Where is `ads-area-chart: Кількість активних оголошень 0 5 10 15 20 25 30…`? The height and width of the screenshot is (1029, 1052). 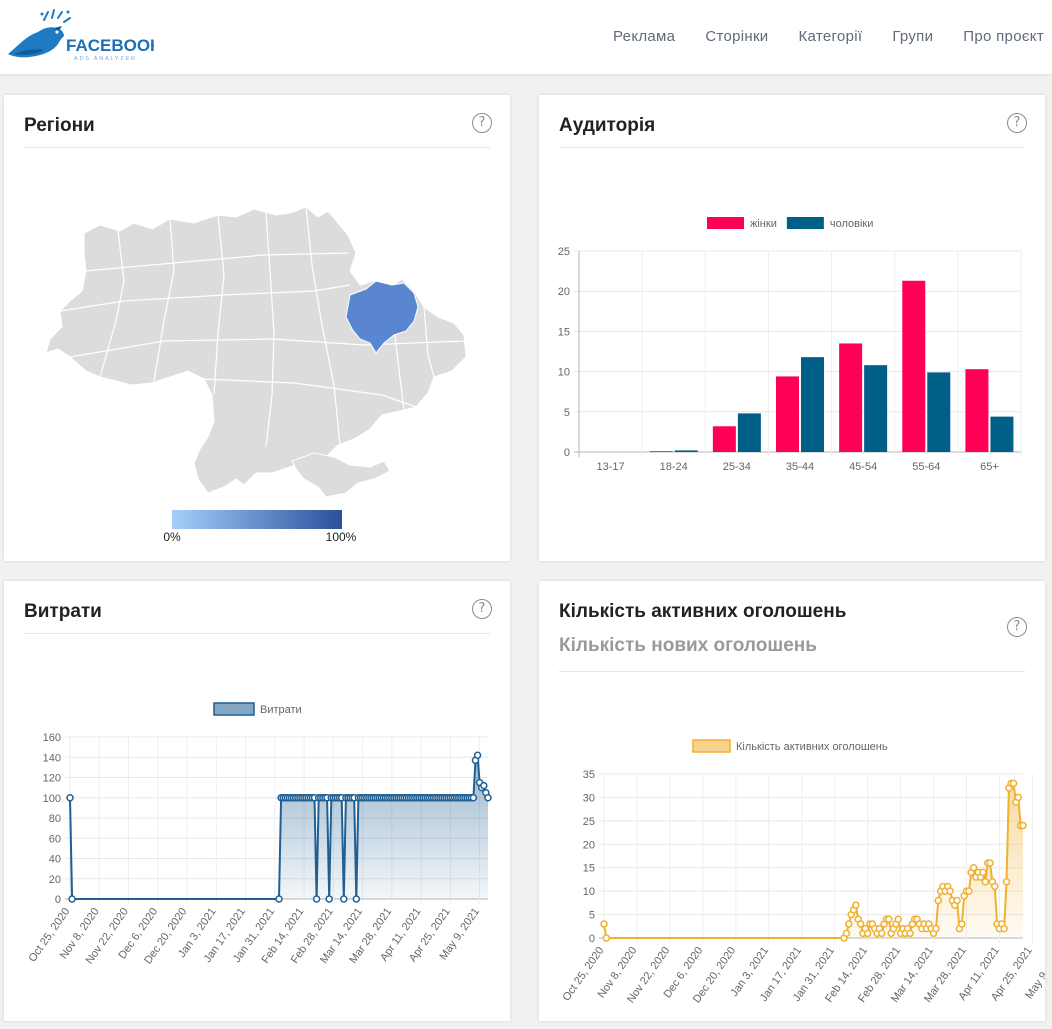 ads-area-chart: Кількість активних оголошень 0 5 10 15 20 25 30… is located at coordinates (802, 872).